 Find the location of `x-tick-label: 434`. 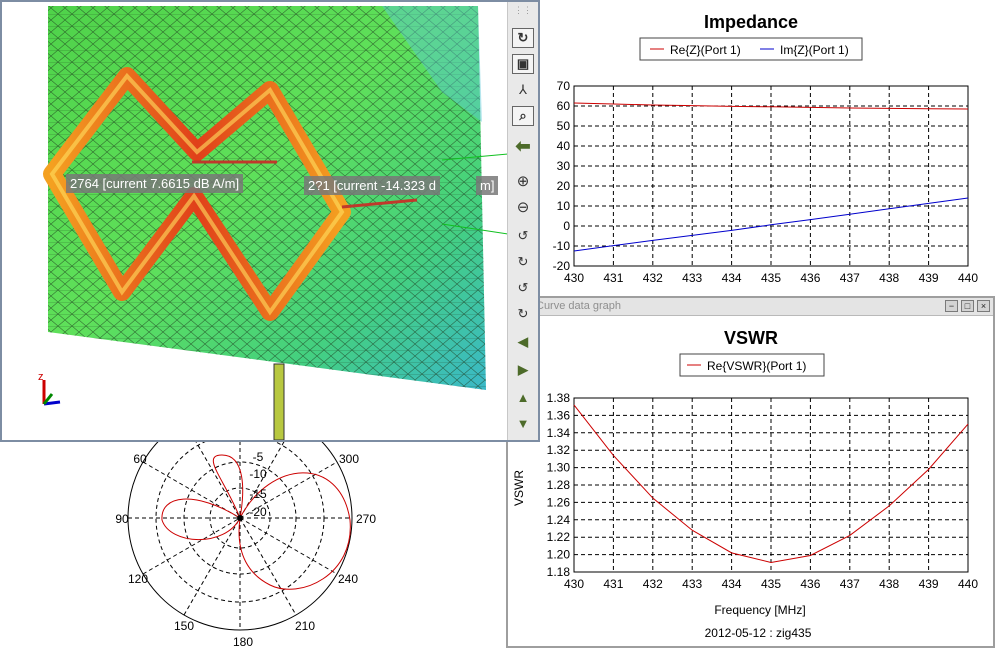

x-tick-label: 434 is located at coordinates (732, 584).